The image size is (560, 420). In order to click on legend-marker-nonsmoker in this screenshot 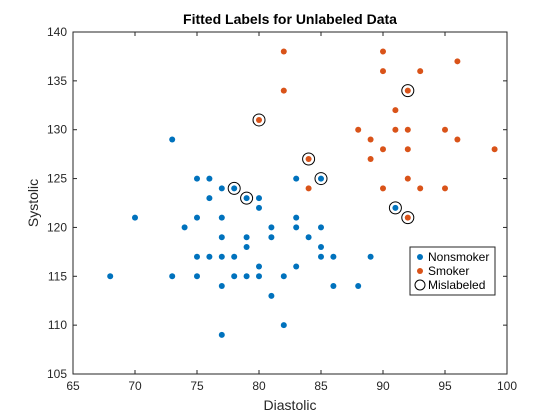, I will do `click(420, 257)`.